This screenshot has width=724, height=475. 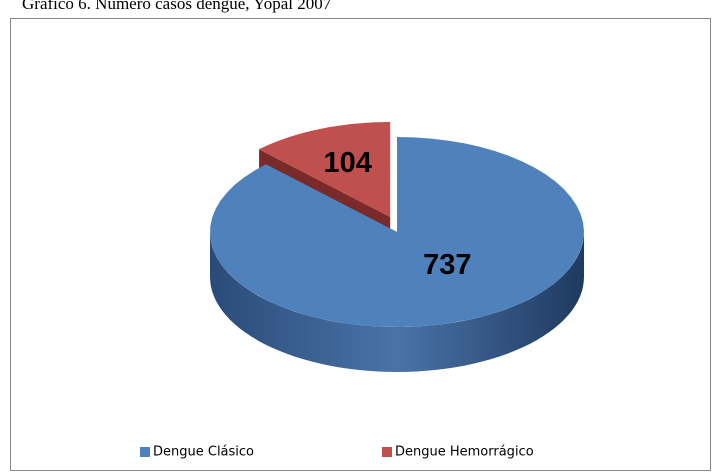 I want to click on slice-top, so click(x=325, y=170).